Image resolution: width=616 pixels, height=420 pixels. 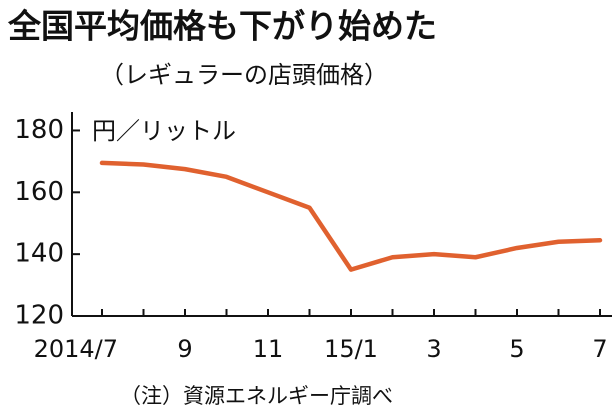 What do you see at coordinates (164, 131) in the screenshot?
I see `y-axis-label: 円／リットル` at bounding box center [164, 131].